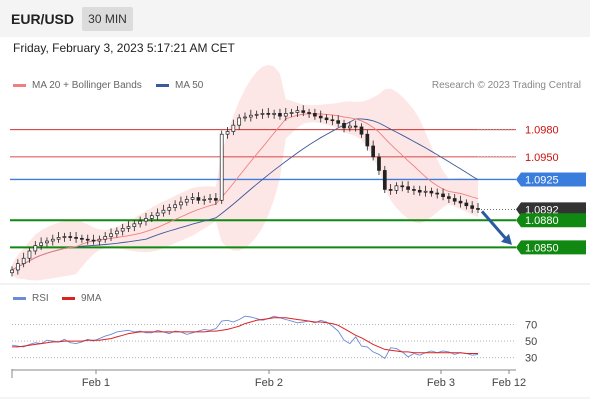  Describe the element at coordinates (551, 247) in the screenshot. I see `price-label-support: 1.0850` at that location.